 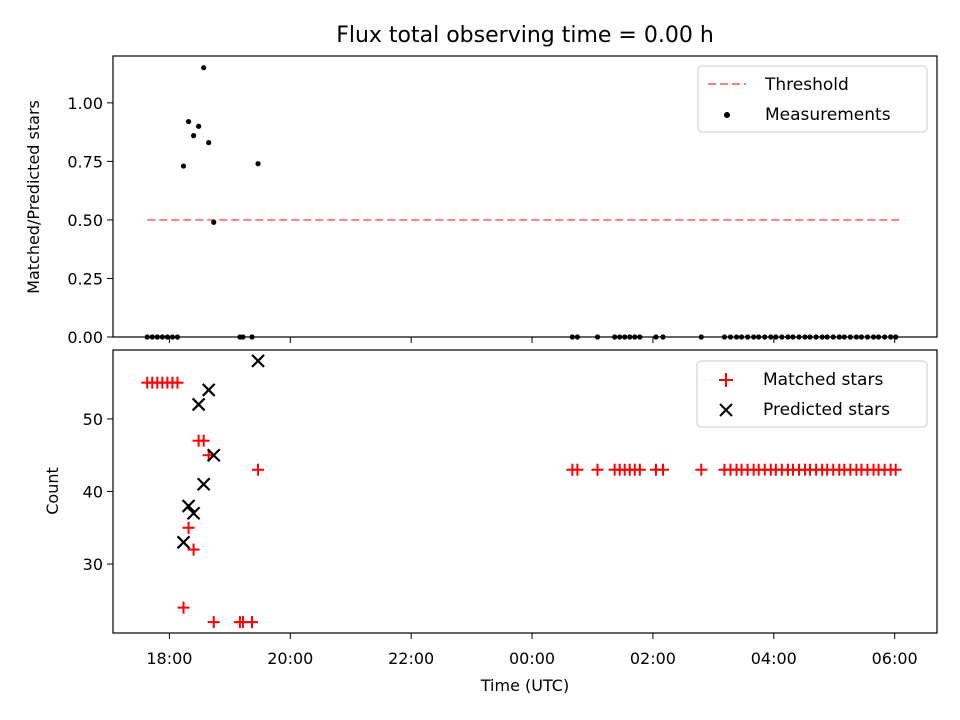 I want to click on legend-threshold-label: Threshold, so click(x=806, y=85).